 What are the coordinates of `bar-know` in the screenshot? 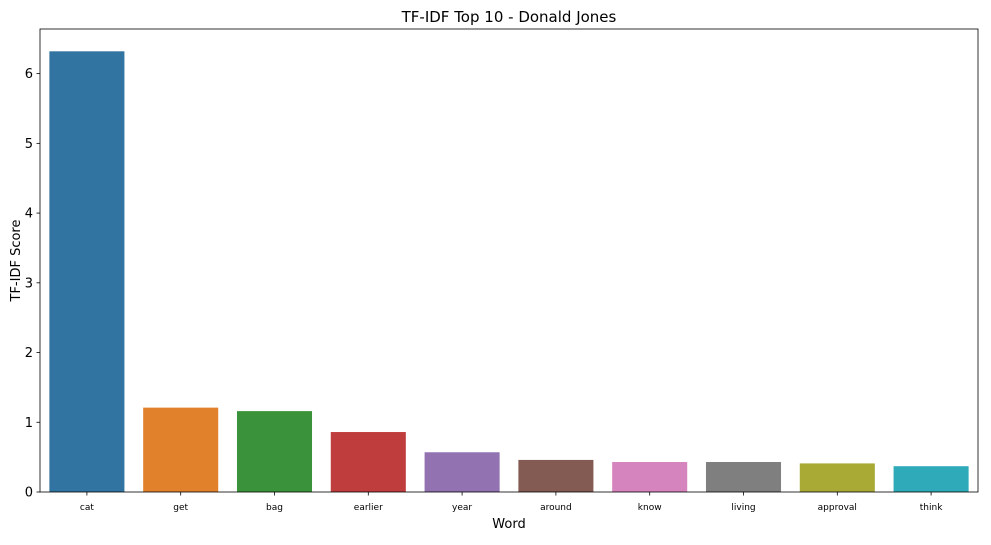 It's located at (650, 477).